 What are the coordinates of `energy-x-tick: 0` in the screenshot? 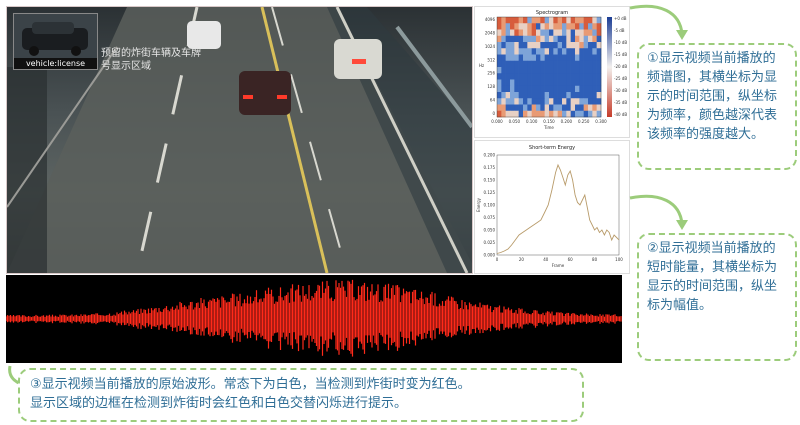 It's located at (497, 259).